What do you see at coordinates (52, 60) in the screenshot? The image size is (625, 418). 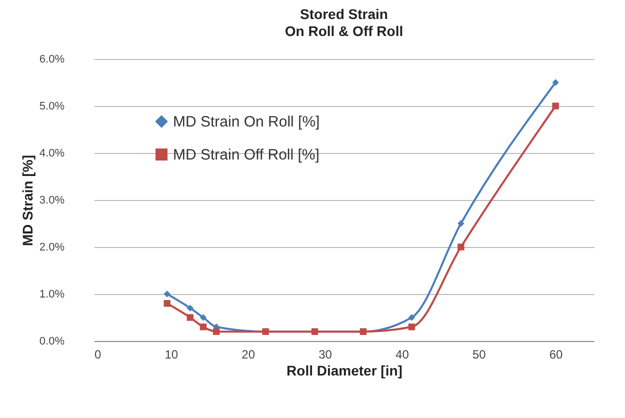 I see `y-tick-label: 6.0%` at bounding box center [52, 60].